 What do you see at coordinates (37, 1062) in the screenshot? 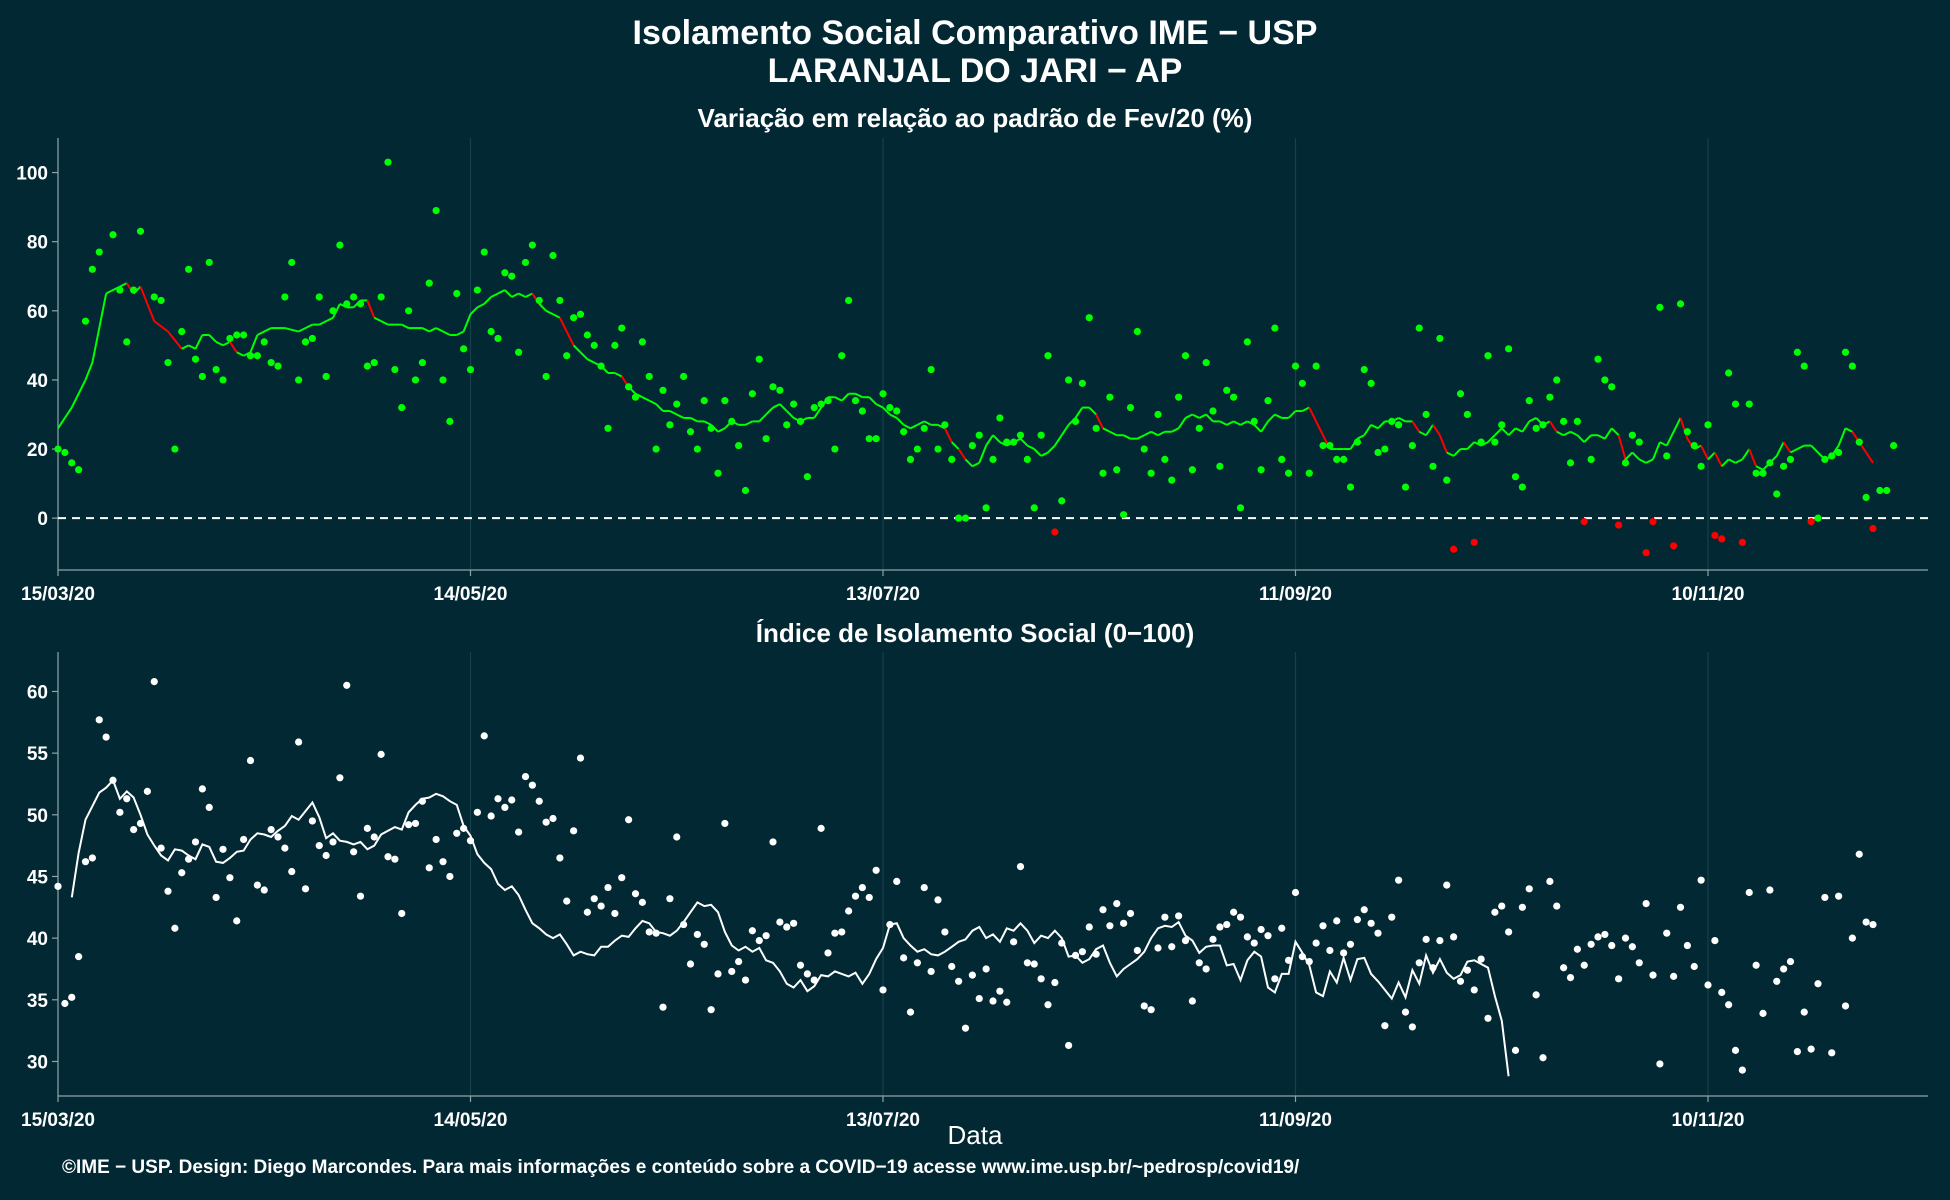
I see `y-tick-label: 30` at bounding box center [37, 1062].